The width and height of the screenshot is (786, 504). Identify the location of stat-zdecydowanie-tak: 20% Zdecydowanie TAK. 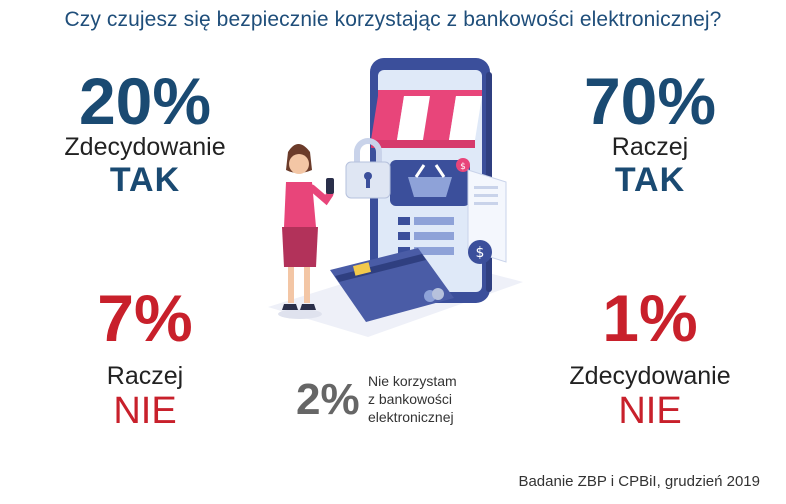
(145, 133).